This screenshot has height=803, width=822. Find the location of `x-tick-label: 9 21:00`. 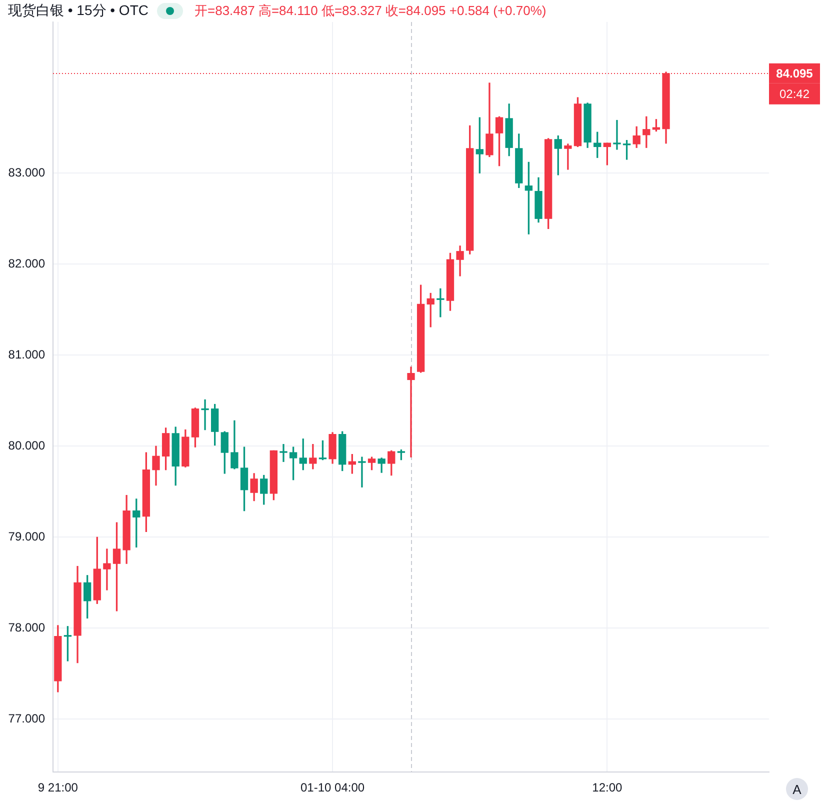

x-tick-label: 9 21:00 is located at coordinates (58, 787).